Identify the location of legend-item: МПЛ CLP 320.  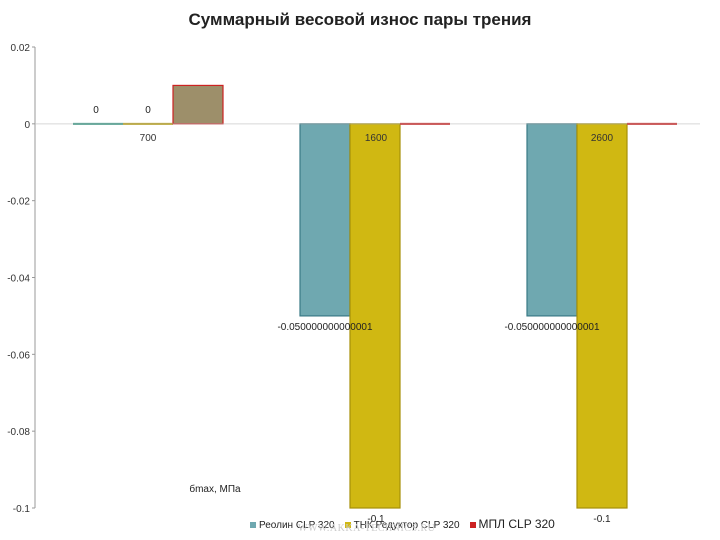
(512, 524).